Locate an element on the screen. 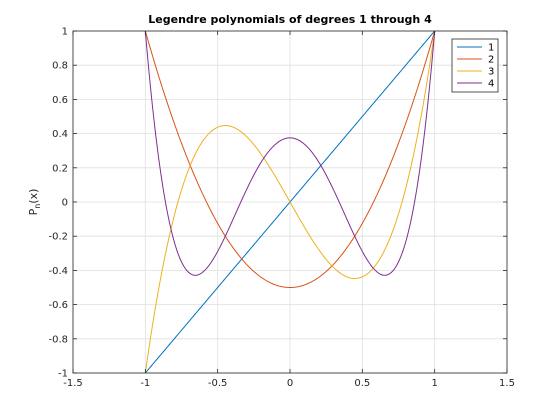  y-tick-label: -1 is located at coordinates (63, 374).